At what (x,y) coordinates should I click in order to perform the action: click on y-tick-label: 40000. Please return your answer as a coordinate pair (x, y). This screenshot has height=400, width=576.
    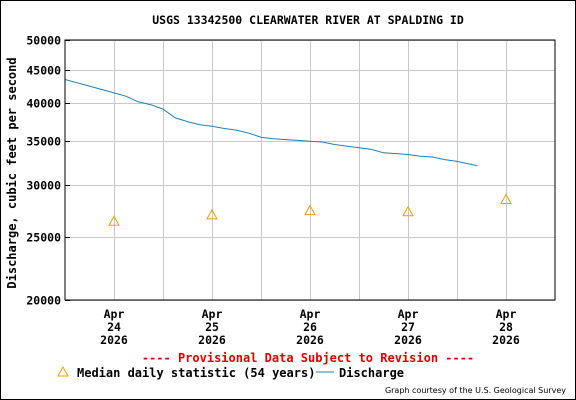
    Looking at the image, I should click on (43, 104).